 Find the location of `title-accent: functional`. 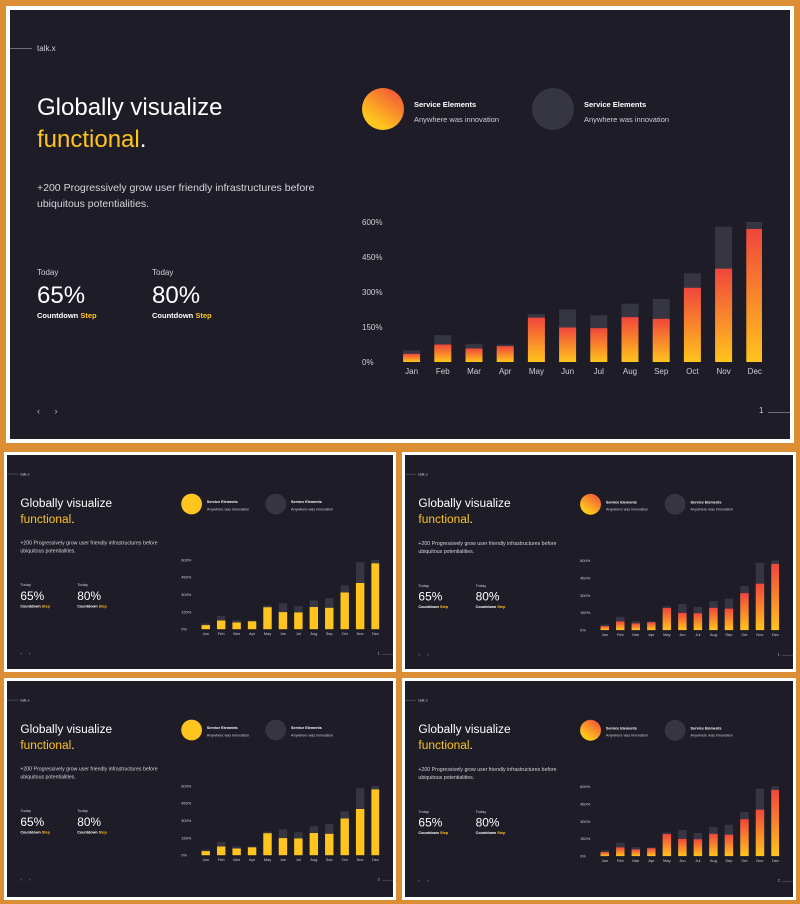

title-accent: functional is located at coordinates (88, 139).